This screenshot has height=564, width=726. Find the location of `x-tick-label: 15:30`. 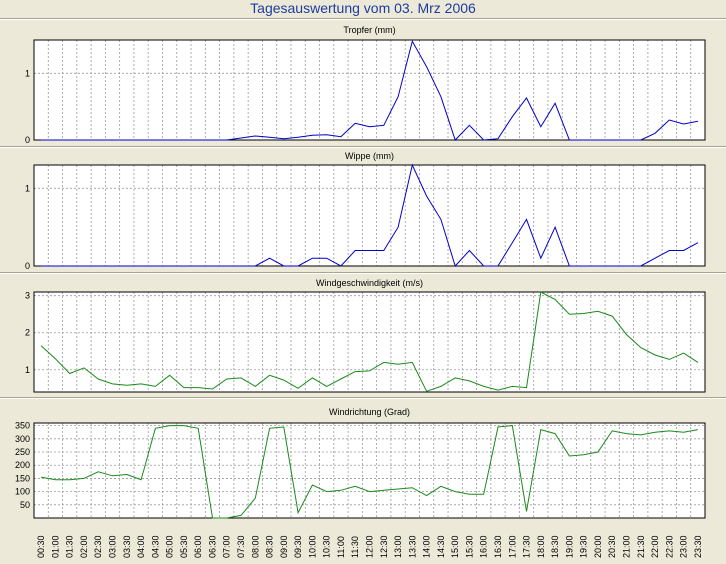

x-tick-label: 15:30 is located at coordinates (469, 546).